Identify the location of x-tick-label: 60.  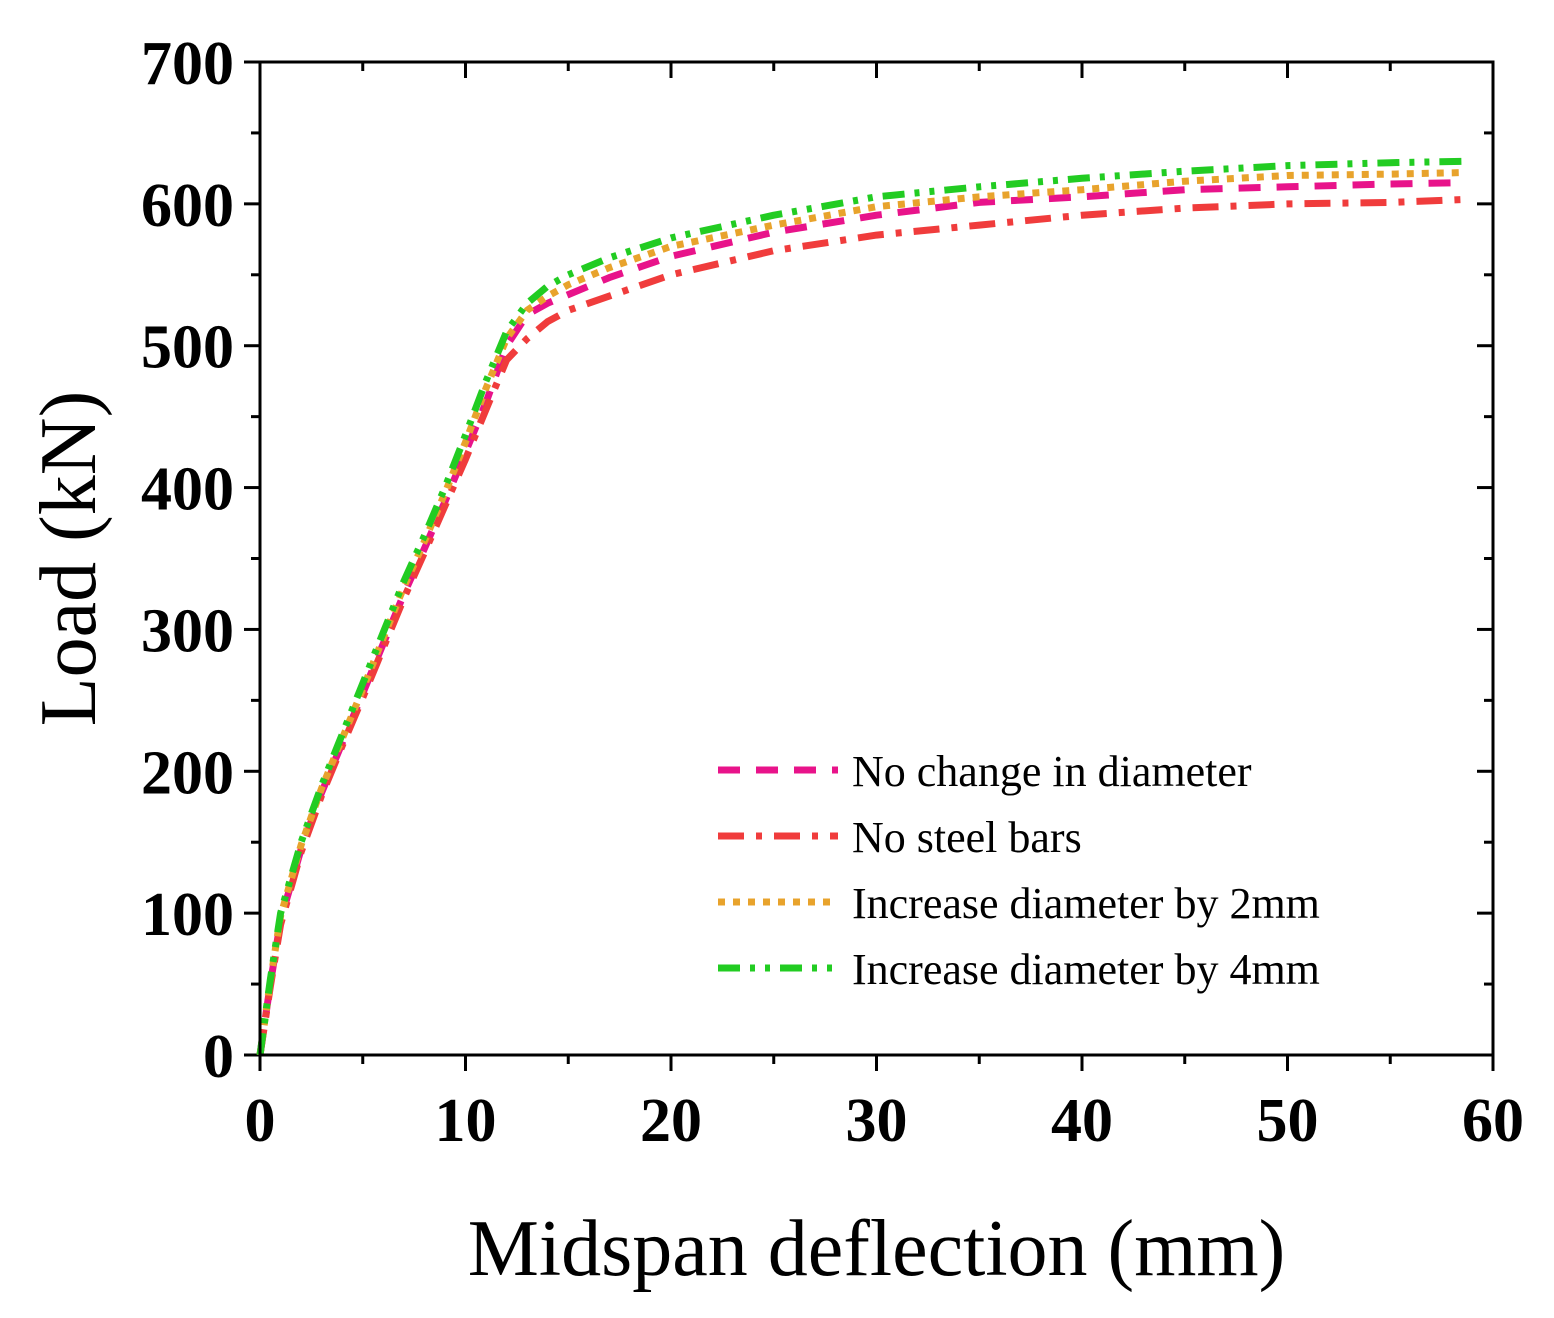
(1493, 1121).